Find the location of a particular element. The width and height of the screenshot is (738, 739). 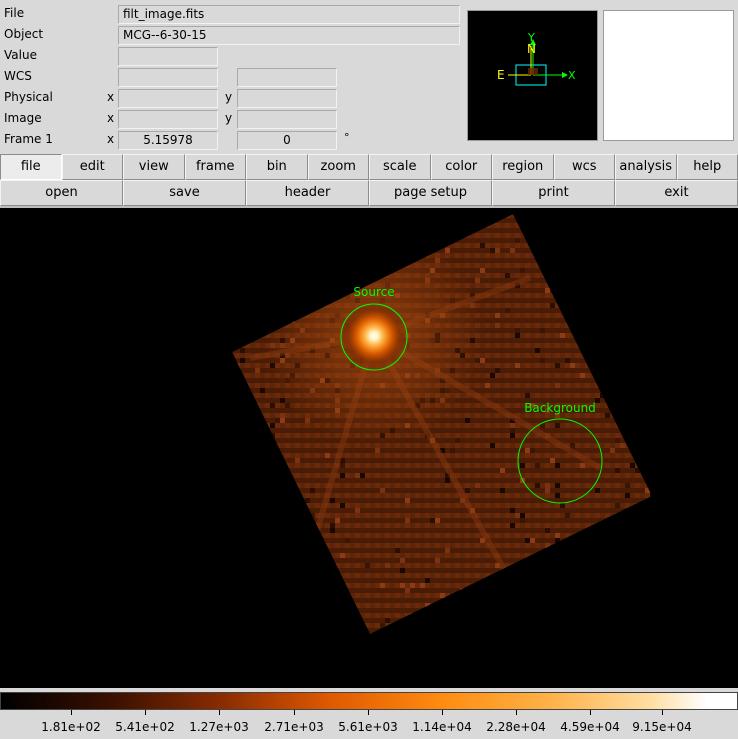

panner: N Y E X is located at coordinates (532, 75).